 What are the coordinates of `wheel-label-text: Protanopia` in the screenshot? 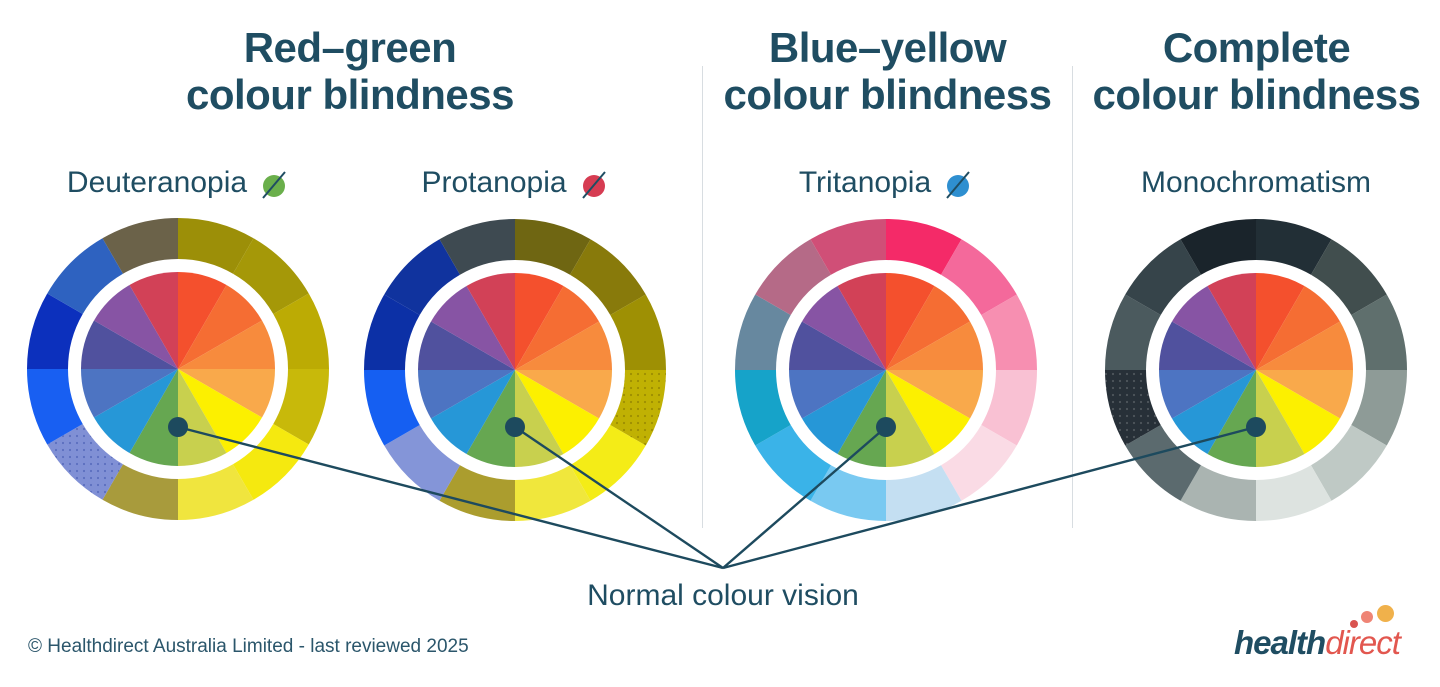 It's located at (494, 182).